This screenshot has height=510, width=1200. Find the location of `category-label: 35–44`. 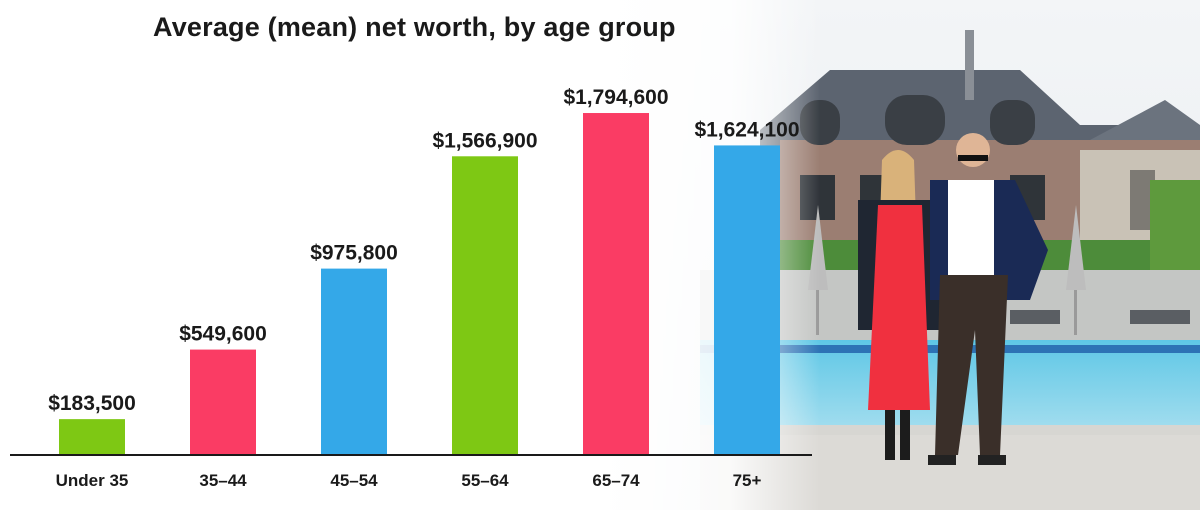

category-label: 35–44 is located at coordinates (223, 480).